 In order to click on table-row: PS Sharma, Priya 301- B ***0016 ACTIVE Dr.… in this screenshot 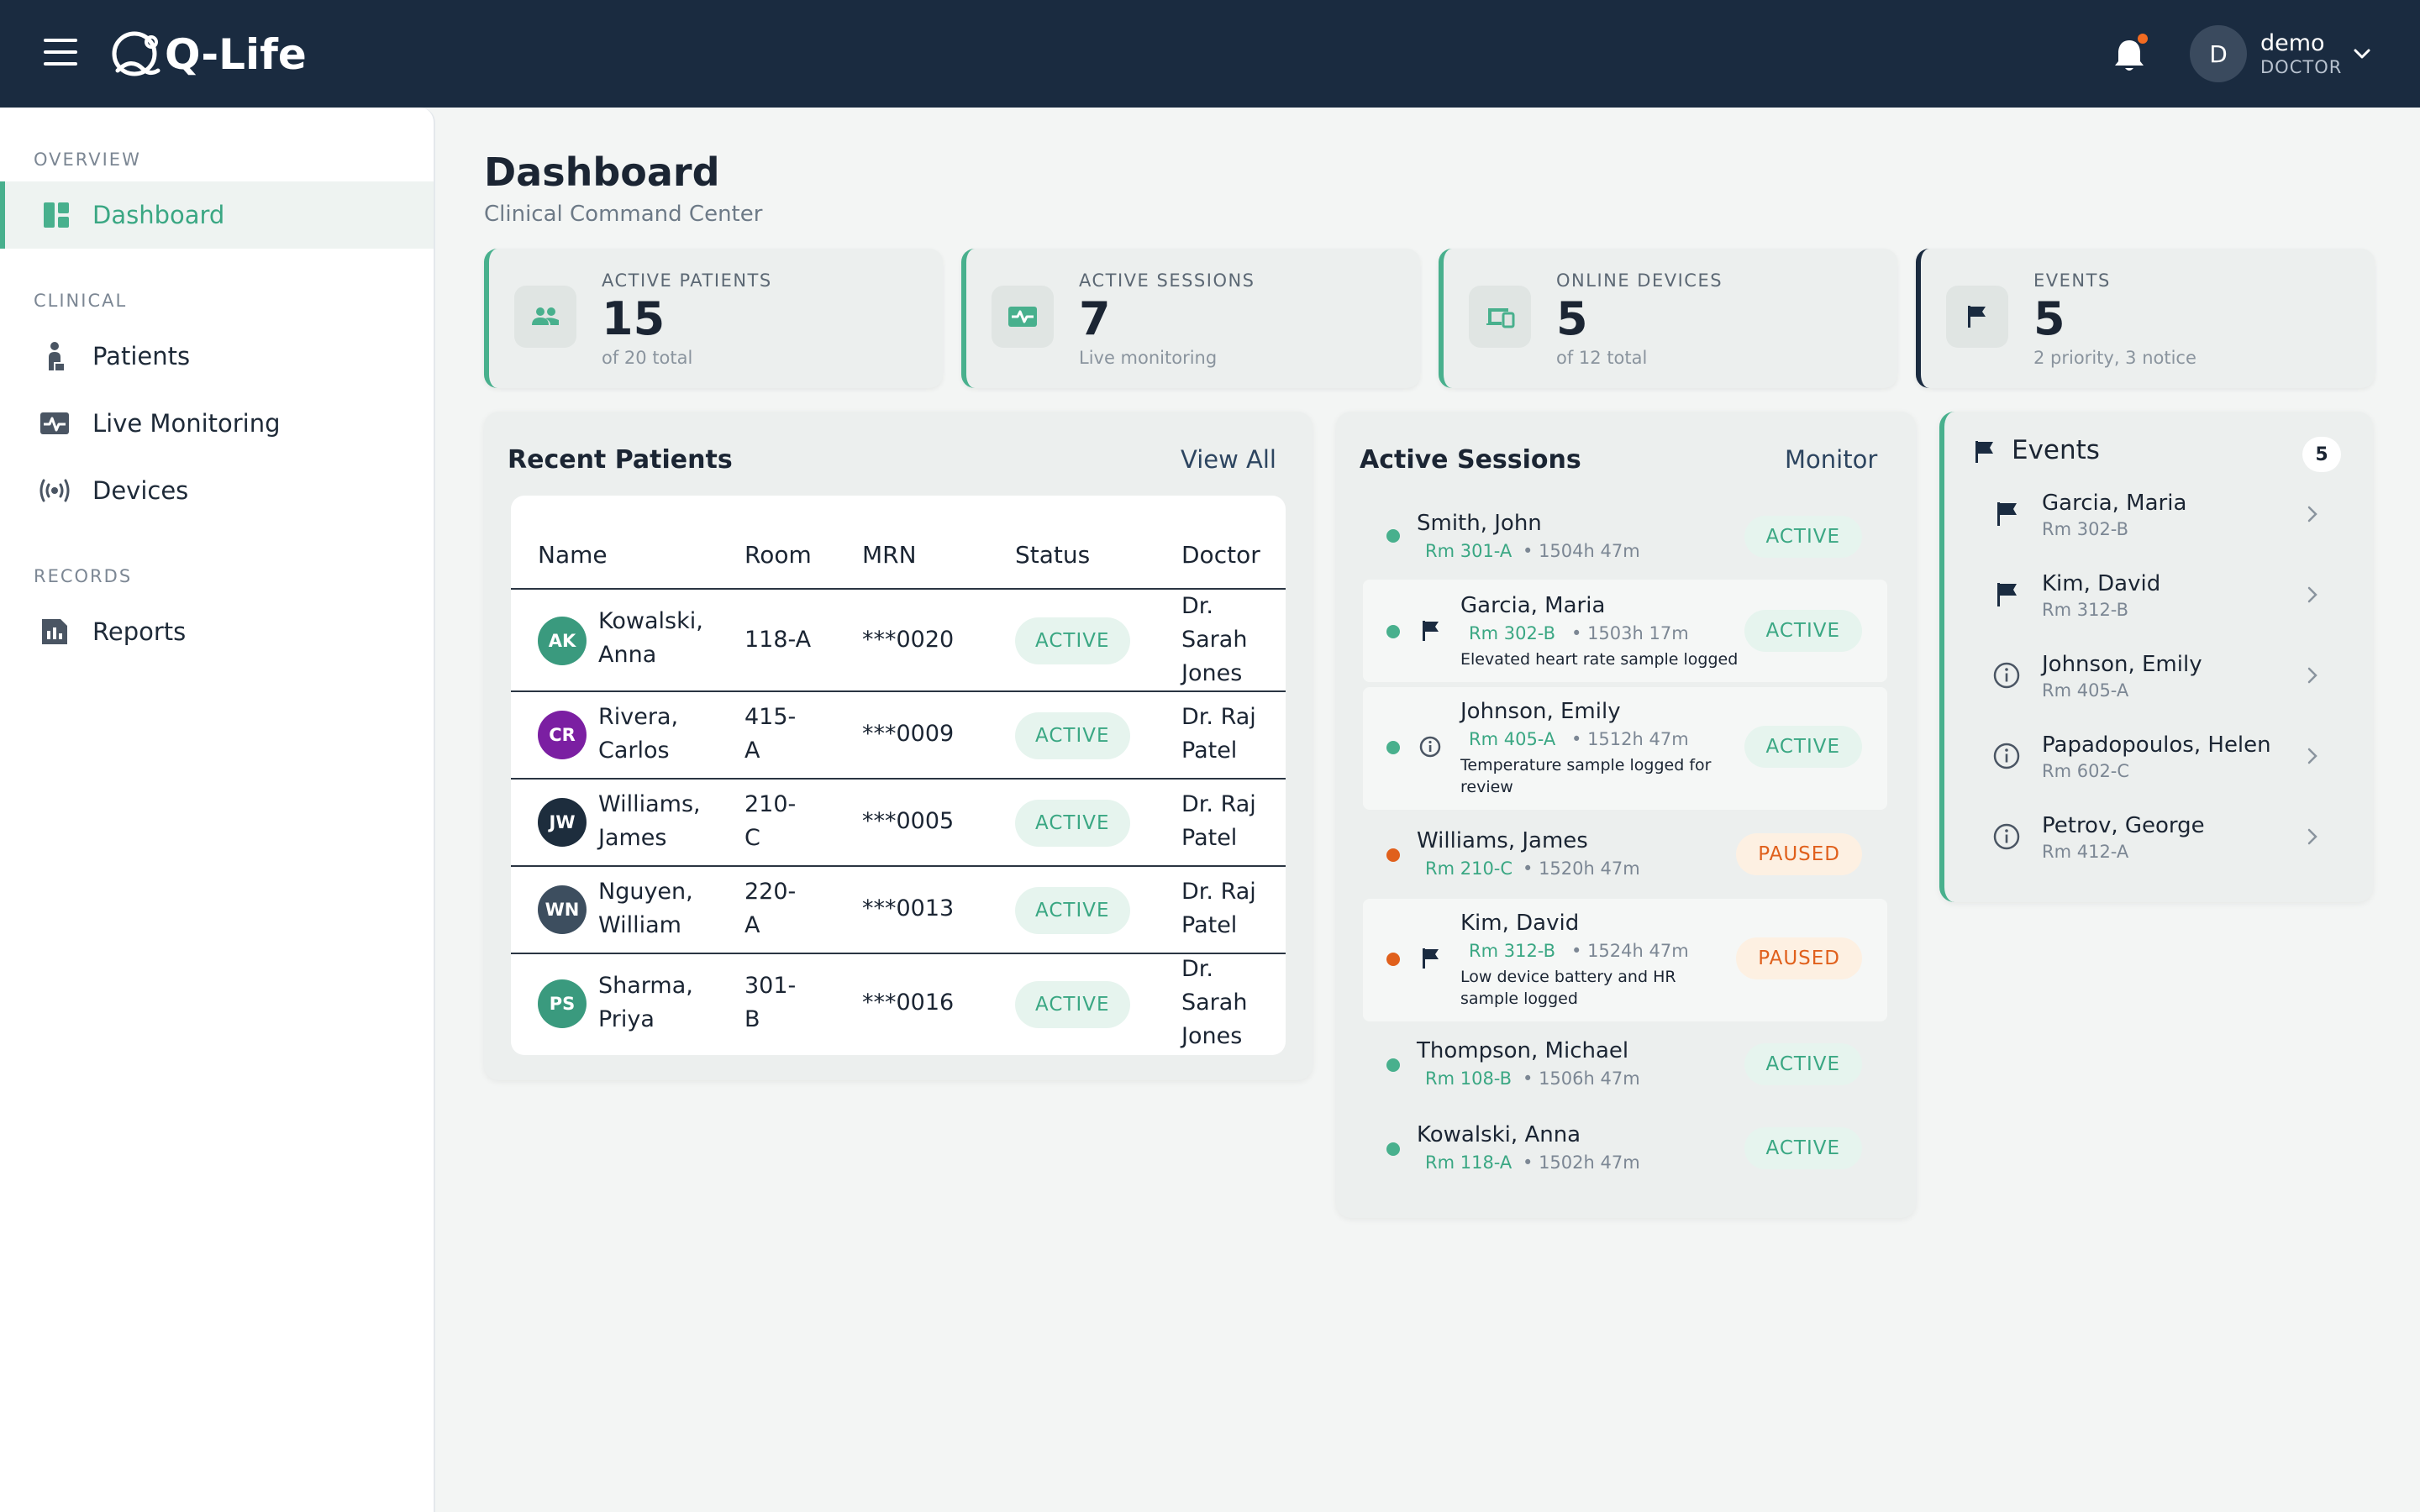, I will do `click(899, 1004)`.